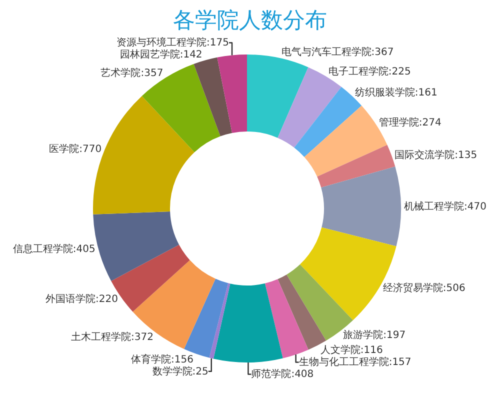 This screenshot has width=500, height=395. Describe the element at coordinates (75, 148) in the screenshot. I see `slice-label: 医学院:770` at that location.